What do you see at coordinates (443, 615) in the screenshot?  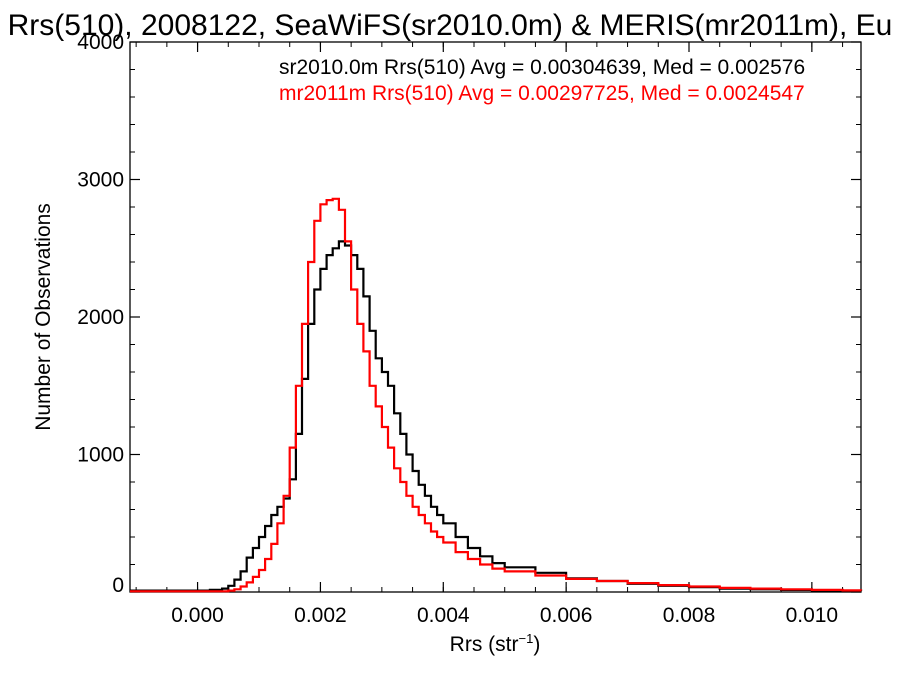 I see `x-tick-label: 0.004` at bounding box center [443, 615].